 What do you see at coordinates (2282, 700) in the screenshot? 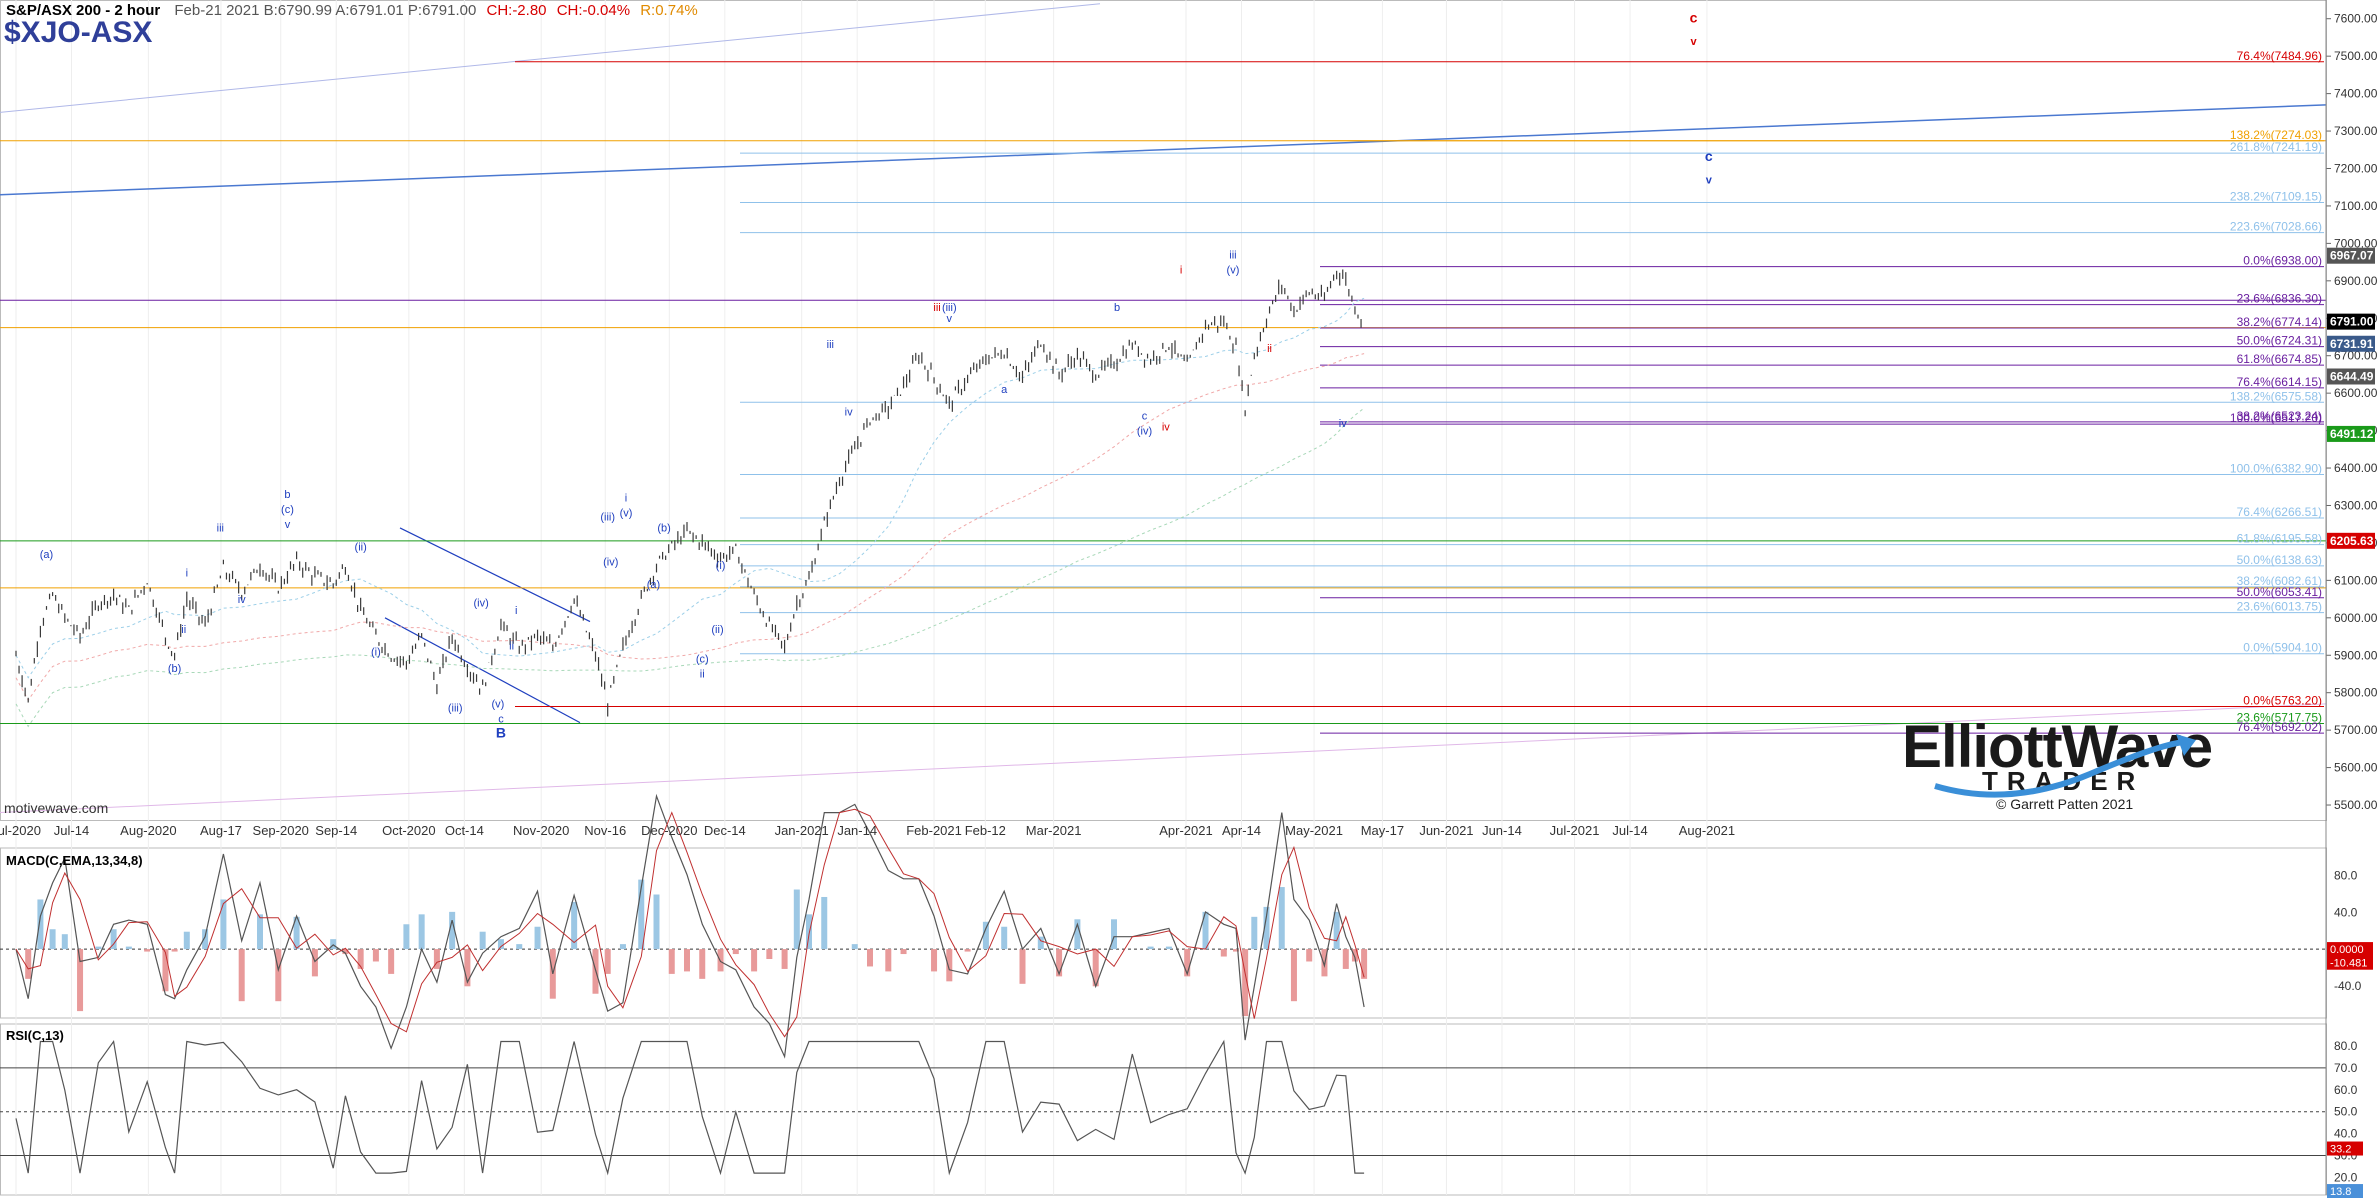
I see `fib-label: 0.0%(5763.20)` at bounding box center [2282, 700].